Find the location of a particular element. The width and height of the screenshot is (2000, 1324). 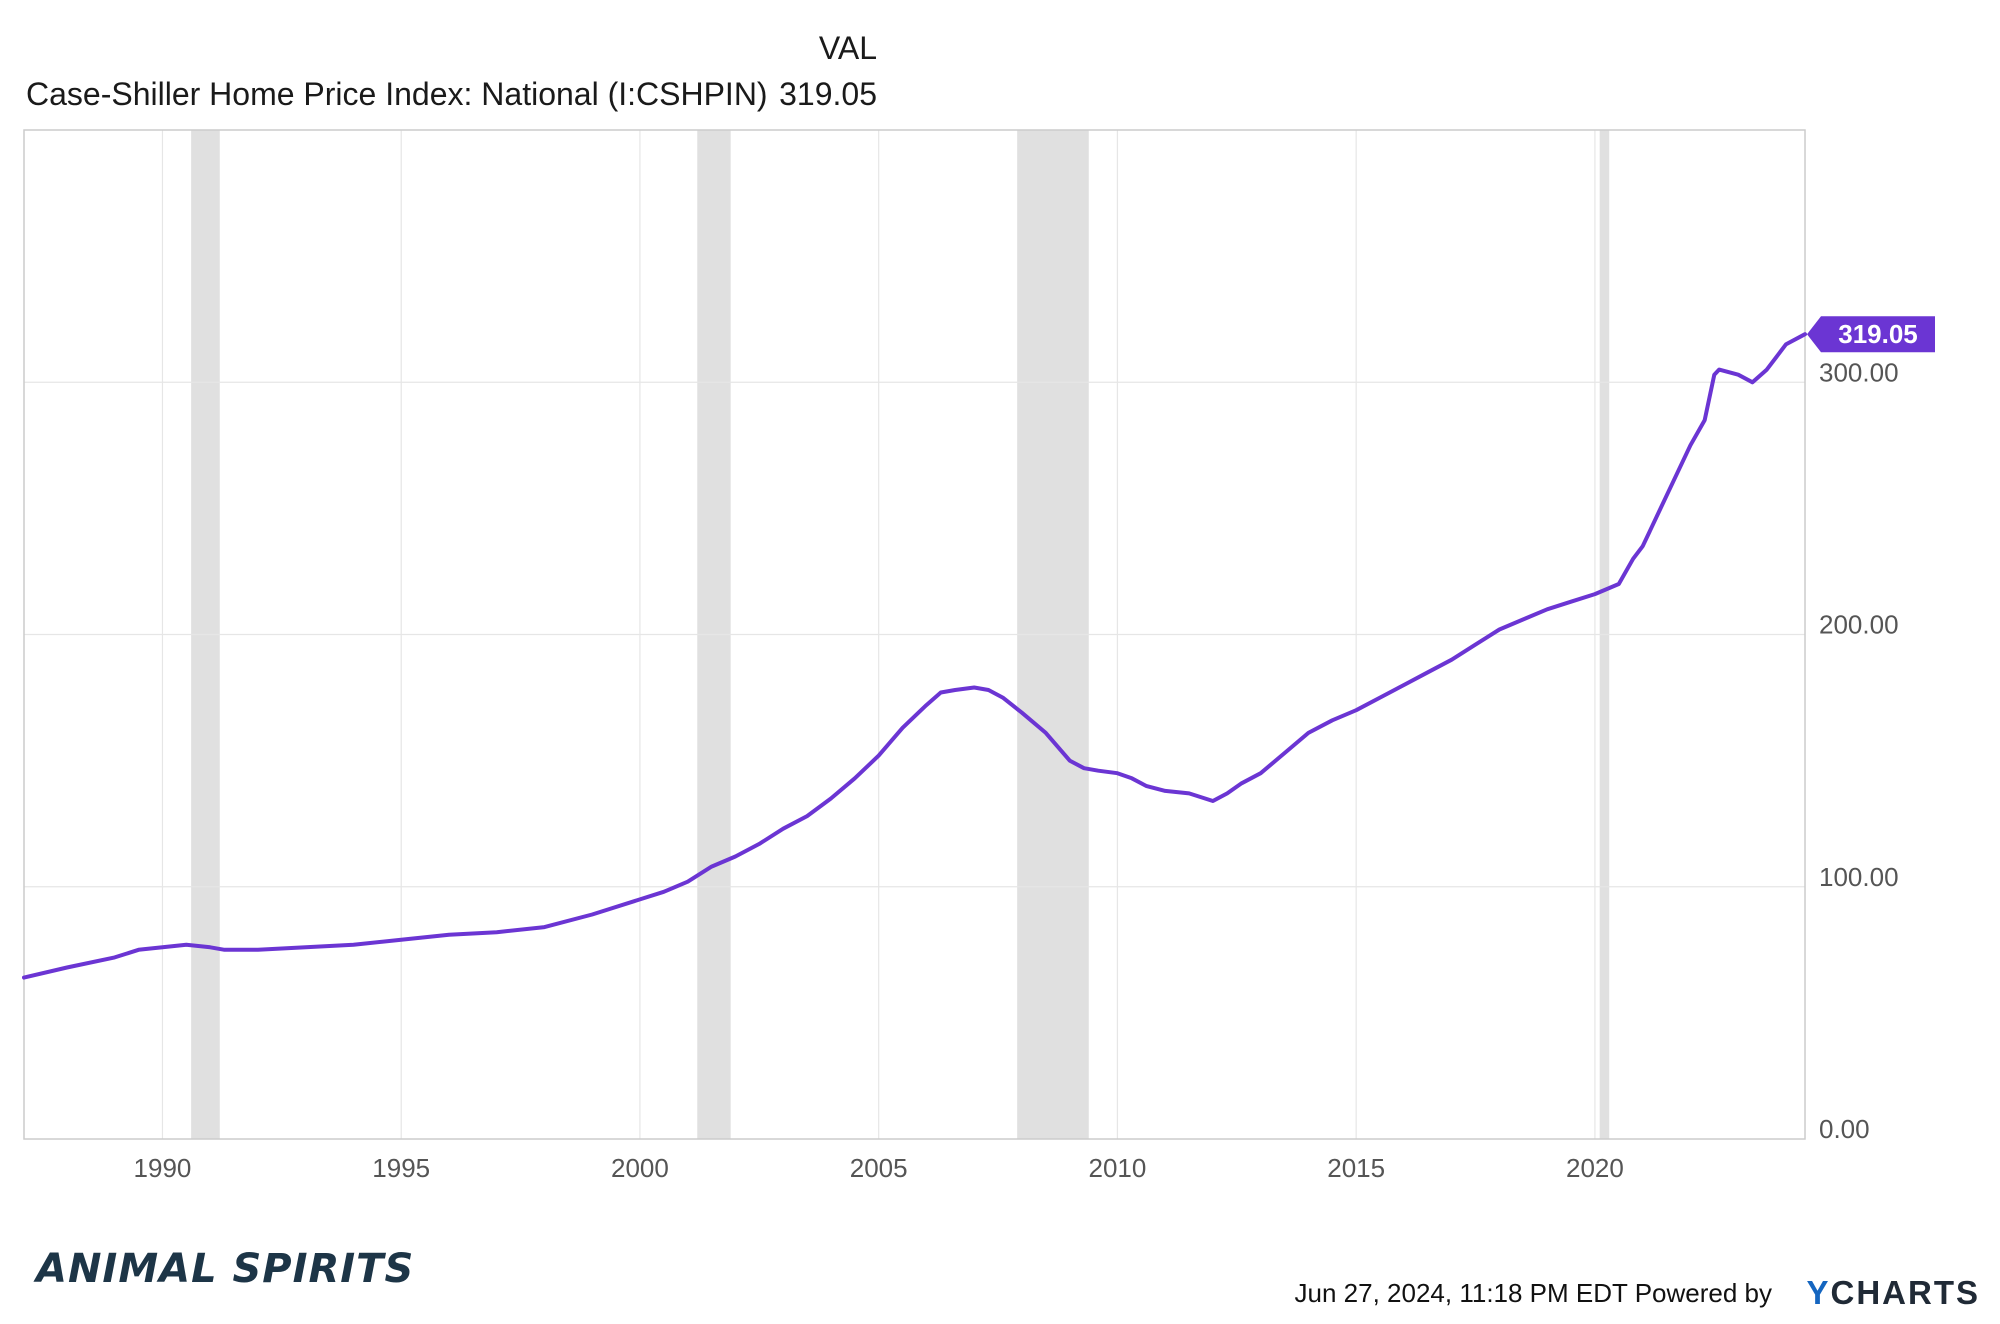

x-tick-label: 2000 is located at coordinates (640, 1168).